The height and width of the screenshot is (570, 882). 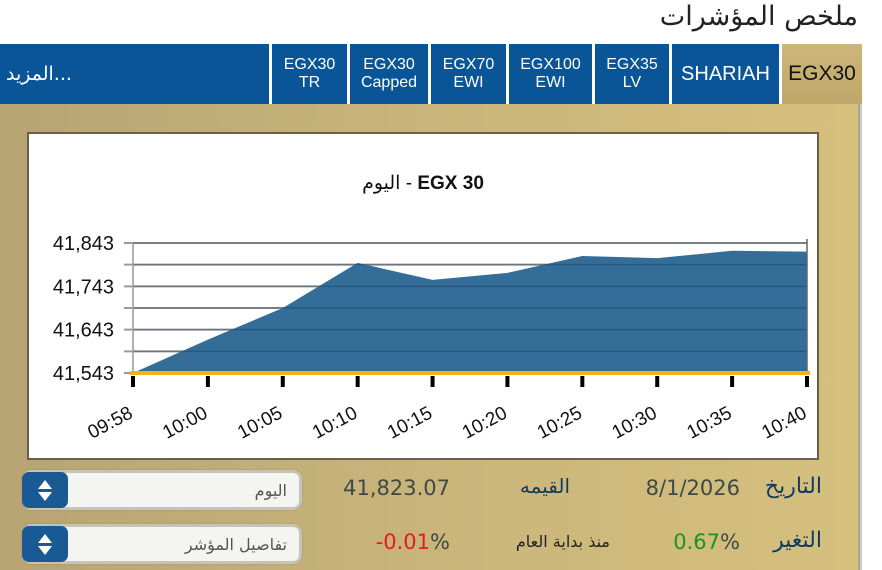 I want to click on page-title: ملخص المؤشرات, so click(x=758, y=16).